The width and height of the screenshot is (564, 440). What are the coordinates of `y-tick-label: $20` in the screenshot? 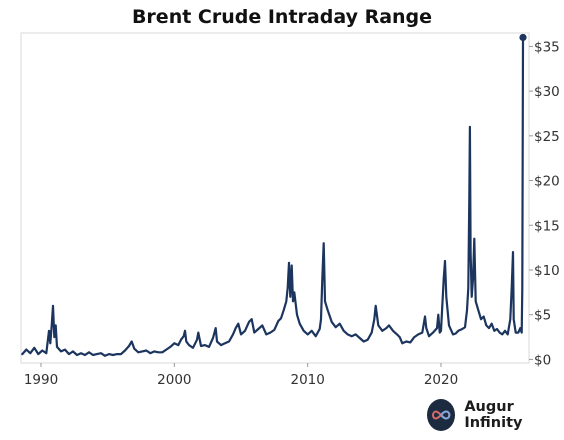 It's located at (547, 182).